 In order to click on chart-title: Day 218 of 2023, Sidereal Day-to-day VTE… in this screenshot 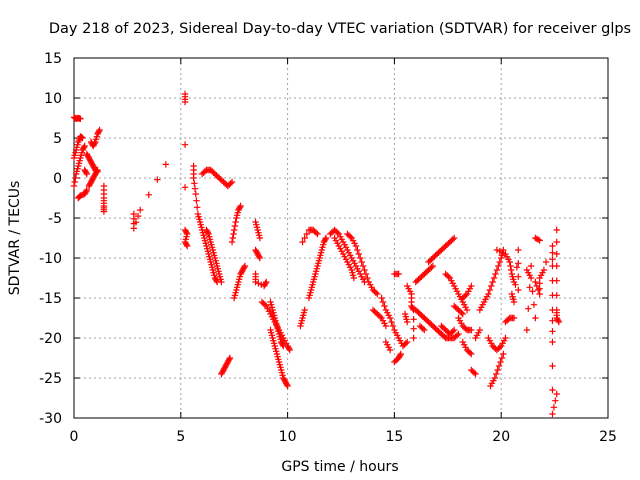, I will do `click(340, 29)`.